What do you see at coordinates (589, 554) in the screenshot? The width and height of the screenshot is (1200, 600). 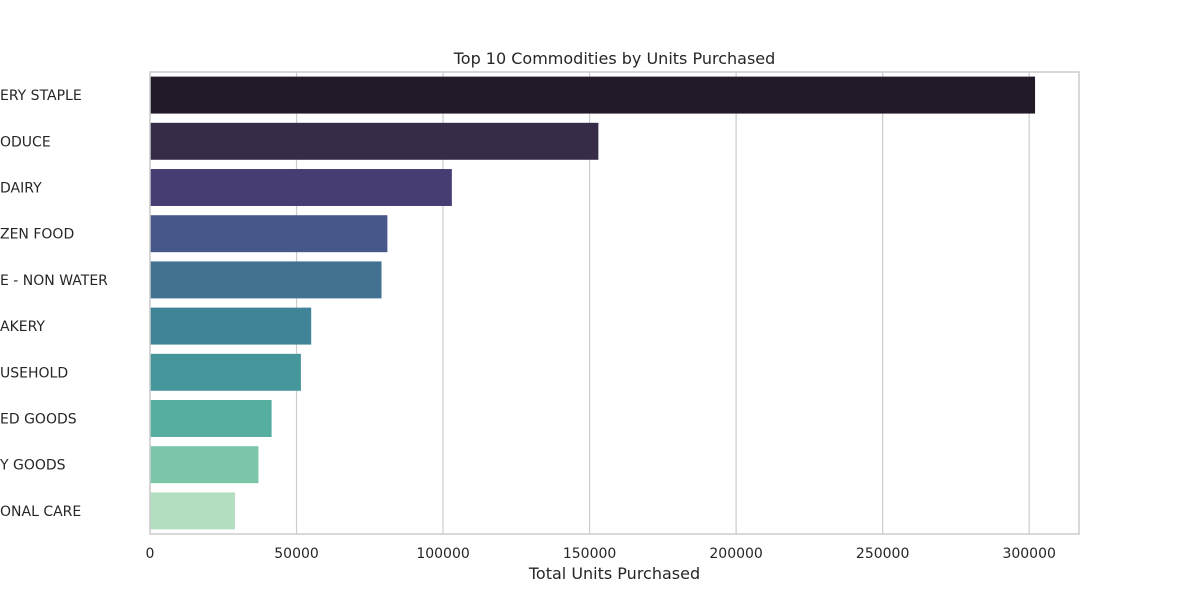 I see `x-tick-label: 150000` at bounding box center [589, 554].